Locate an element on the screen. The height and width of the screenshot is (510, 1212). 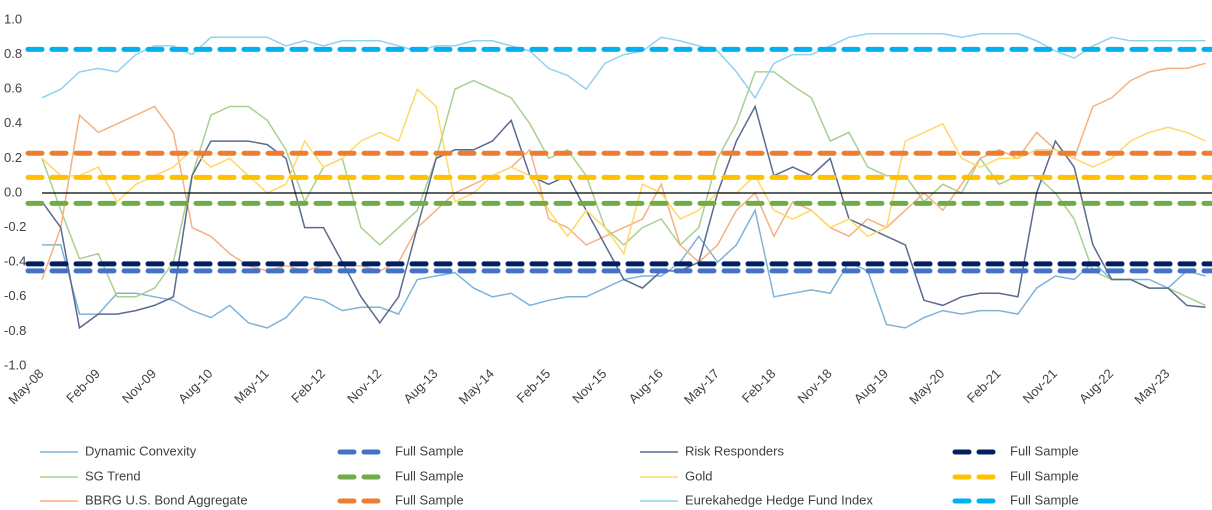
x-tick-label: May-11 is located at coordinates (251, 386).